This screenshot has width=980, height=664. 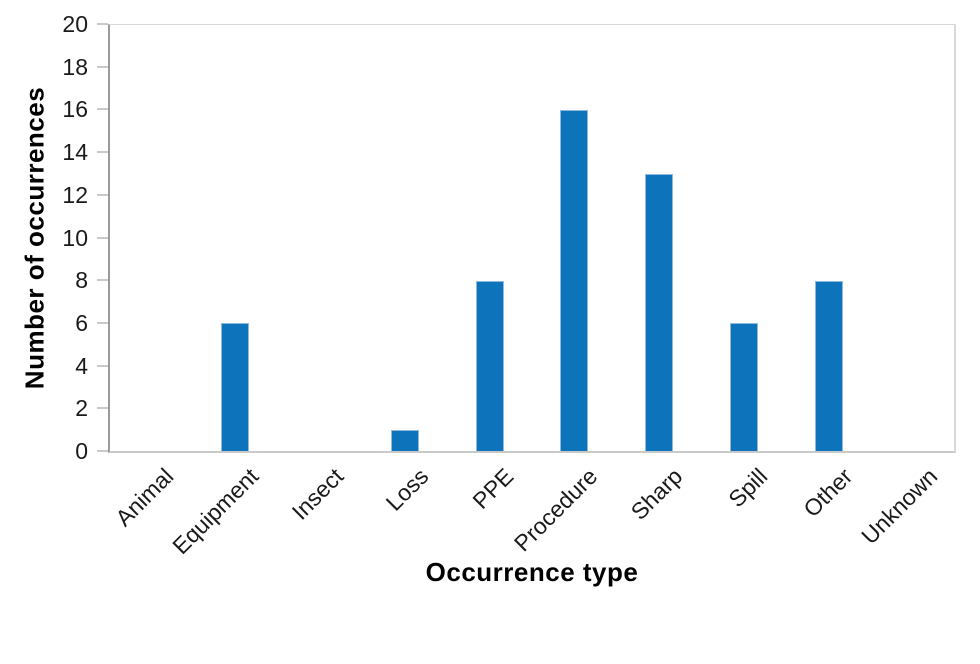 I want to click on y-tick-label: 20, so click(x=75, y=24).